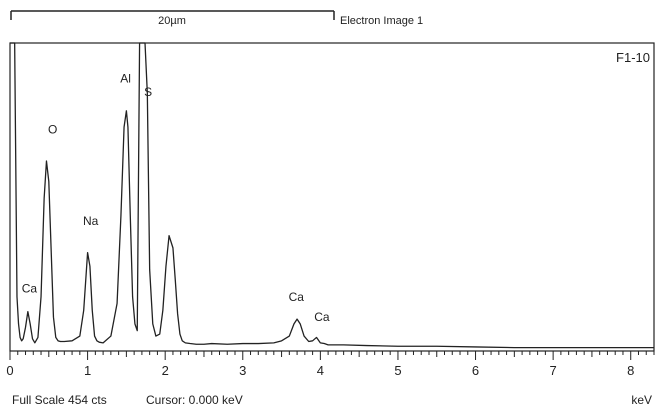 The width and height of the screenshot is (666, 411). What do you see at coordinates (59, 400) in the screenshot?
I see `full-scale-readout: Full Scale 454 cts` at bounding box center [59, 400].